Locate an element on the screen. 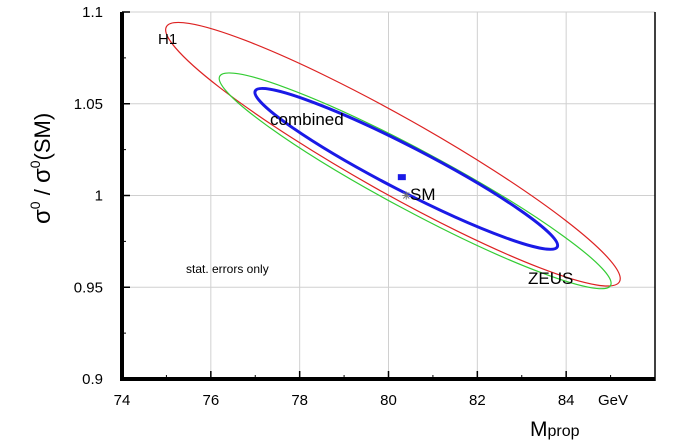 The height and width of the screenshot is (443, 691). annotation-combined: combined is located at coordinates (307, 119).